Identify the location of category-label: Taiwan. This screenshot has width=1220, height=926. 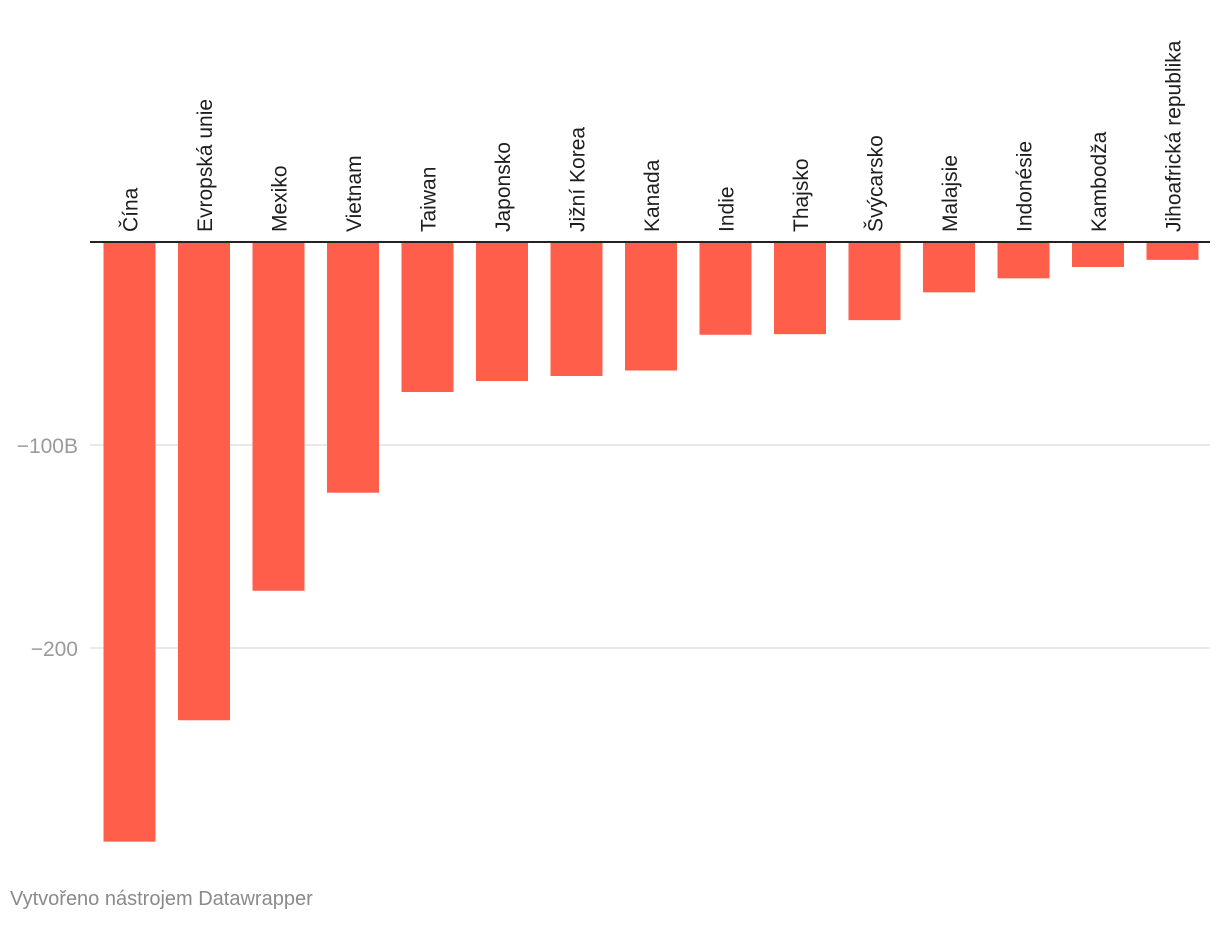
(429, 199).